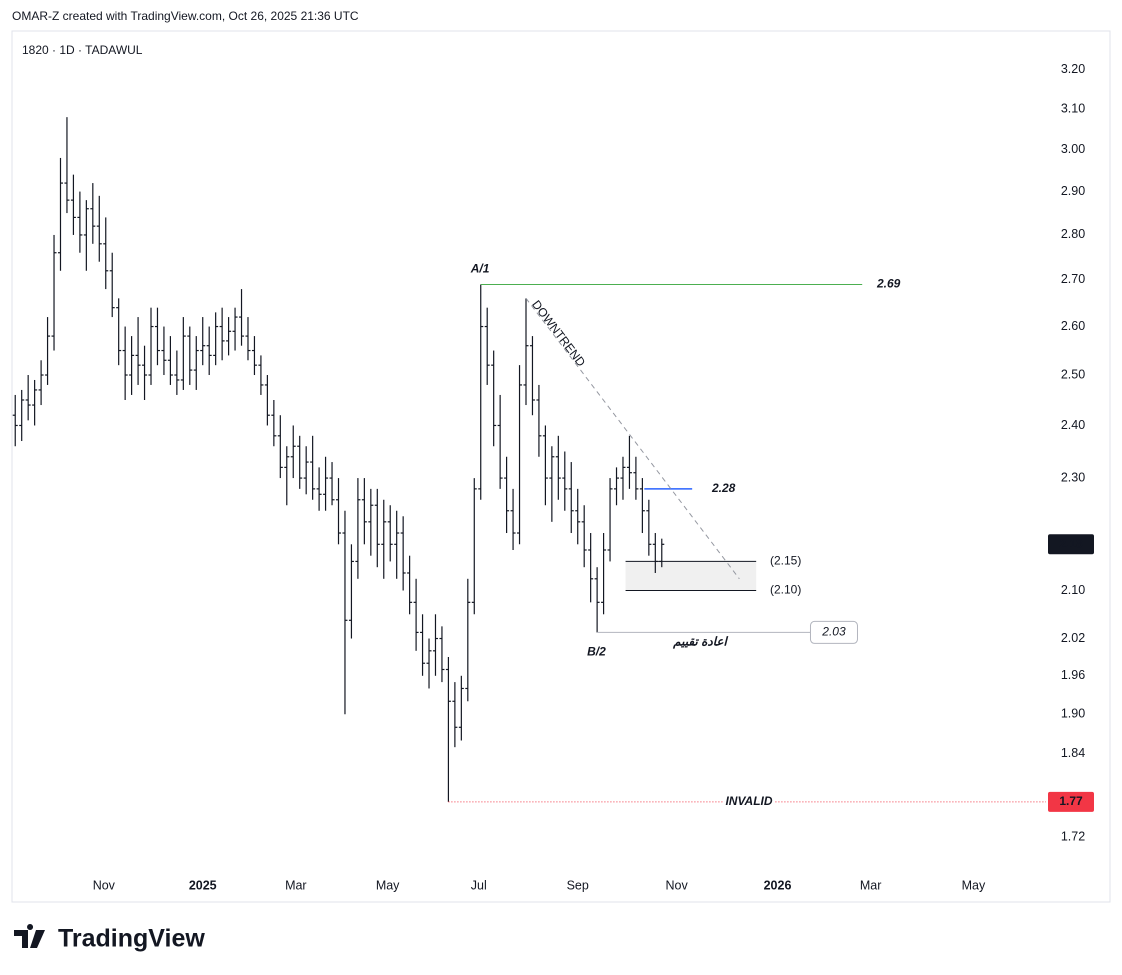  I want to click on y-tick-label: 3.10, so click(1073, 108).